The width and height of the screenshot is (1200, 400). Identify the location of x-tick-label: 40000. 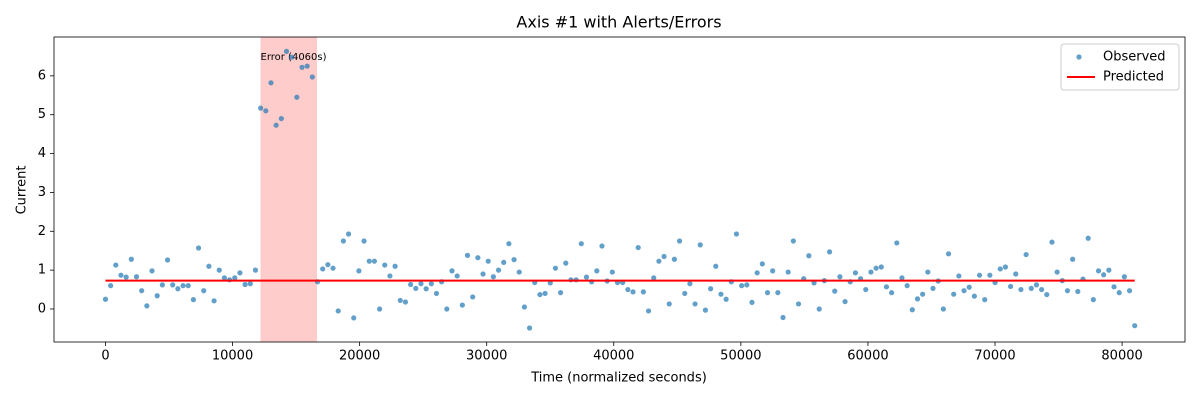
(613, 356).